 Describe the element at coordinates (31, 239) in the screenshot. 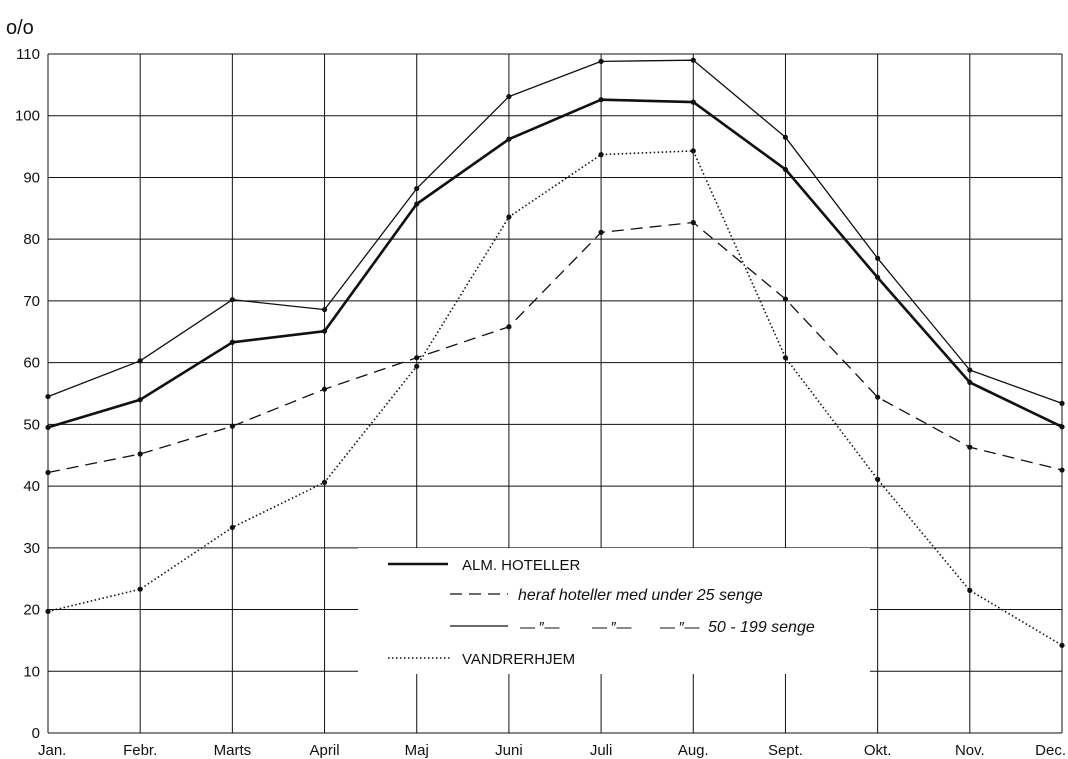

I see `y-tick-label: 80` at that location.